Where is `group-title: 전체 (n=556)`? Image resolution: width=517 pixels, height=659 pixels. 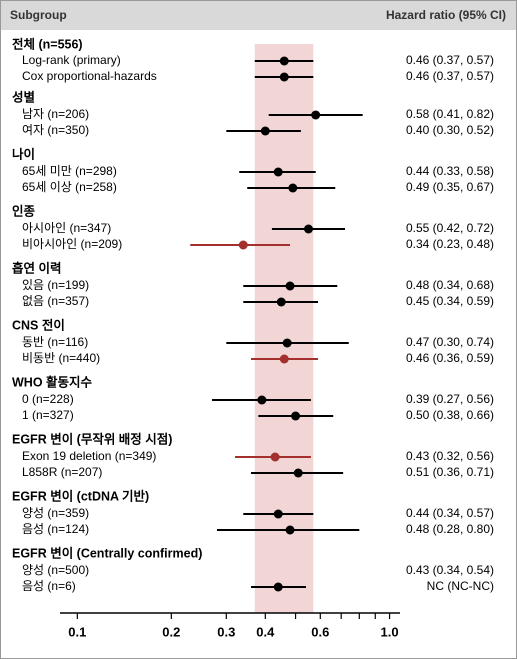
group-title: 전체 (n=556) is located at coordinates (47, 43).